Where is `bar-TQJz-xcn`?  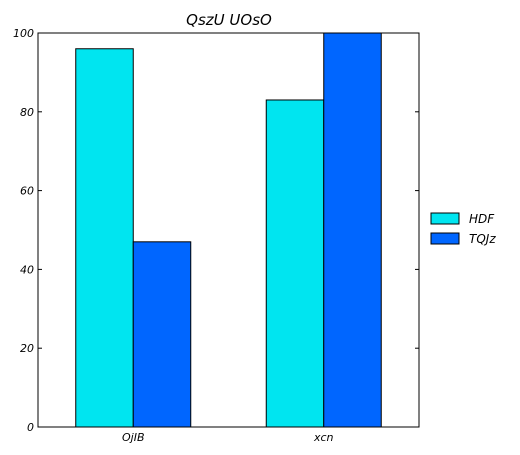
bar-TQJz-xcn is located at coordinates (352, 230).